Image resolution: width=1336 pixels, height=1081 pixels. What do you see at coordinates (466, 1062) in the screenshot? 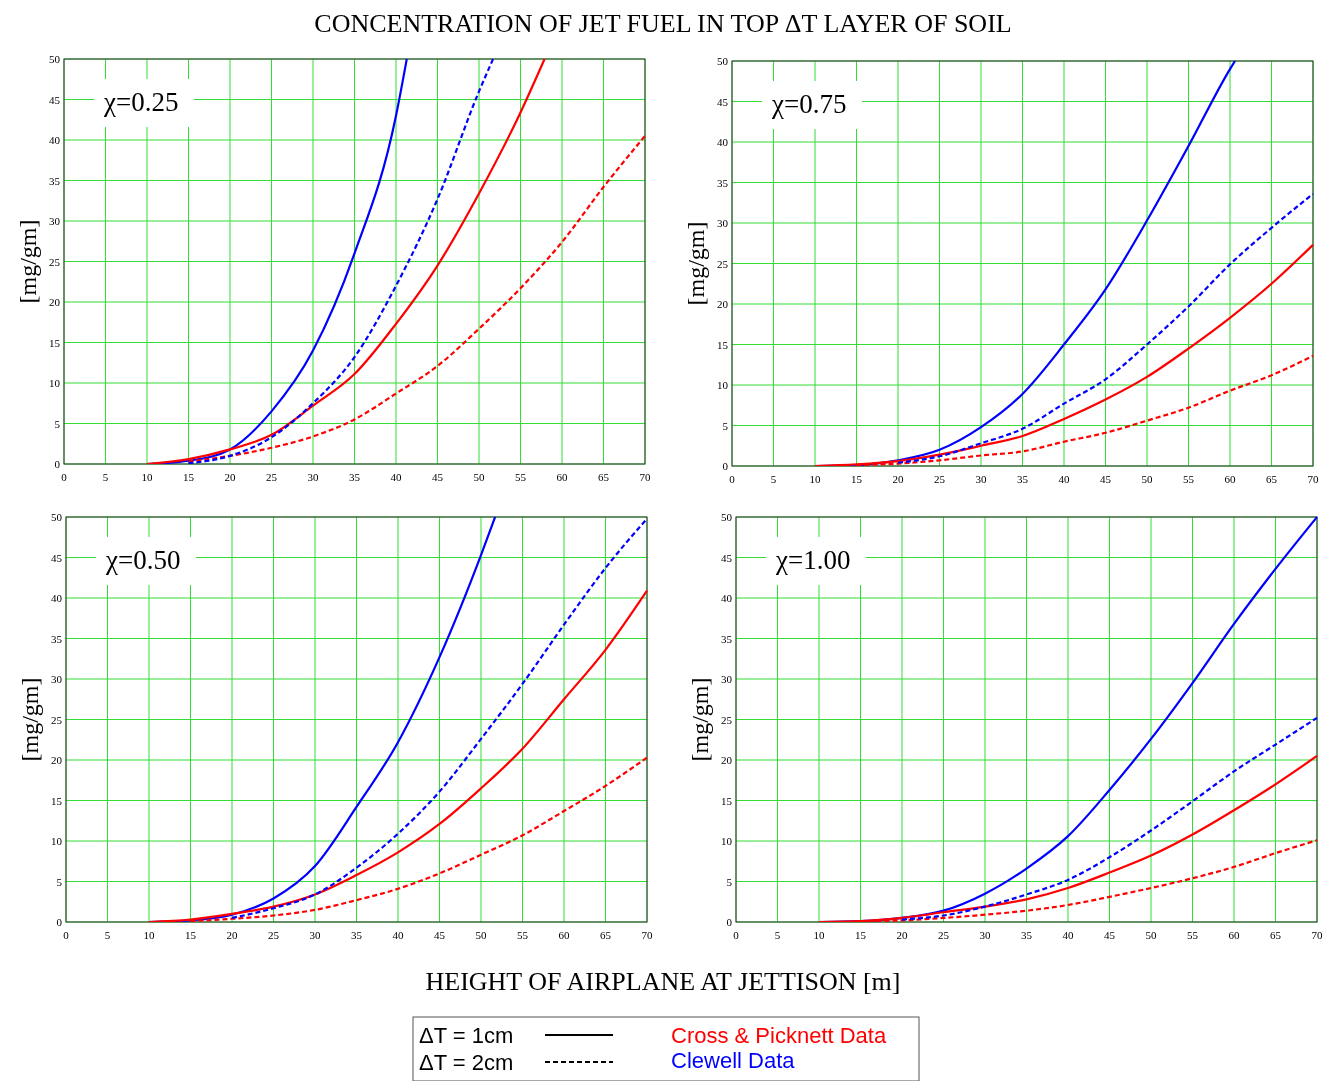
I see `legend-label: ΔT = 2cm` at bounding box center [466, 1062].